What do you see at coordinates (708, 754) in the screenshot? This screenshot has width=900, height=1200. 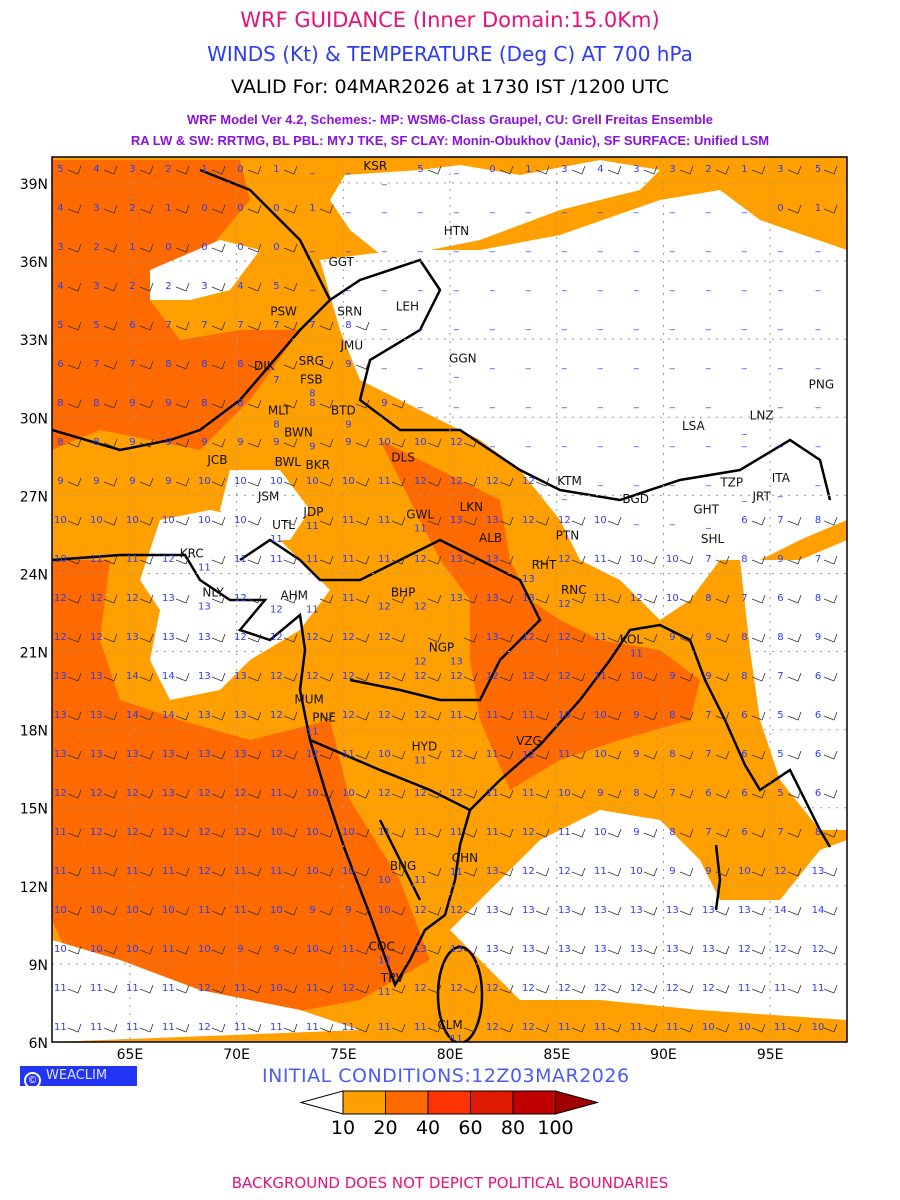 I see `temperature-value: 7` at bounding box center [708, 754].